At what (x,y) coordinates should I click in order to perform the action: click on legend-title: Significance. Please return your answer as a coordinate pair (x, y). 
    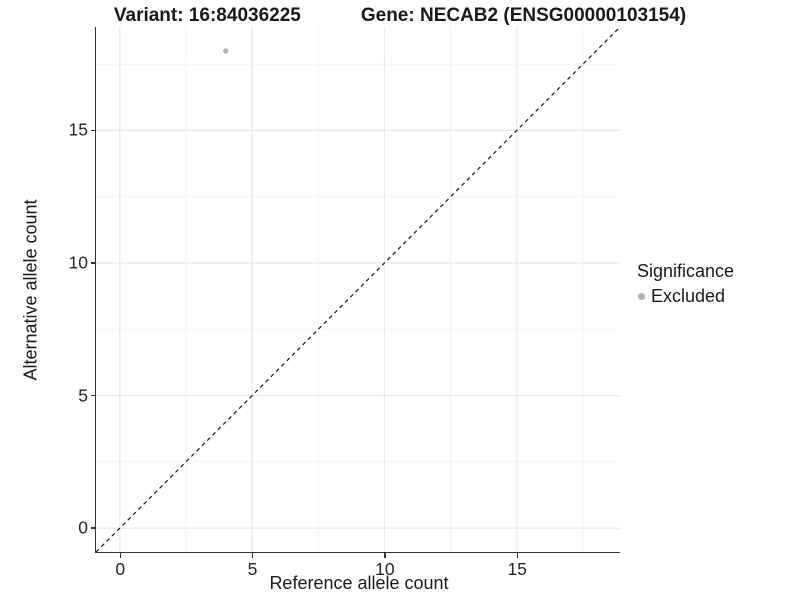
    Looking at the image, I should click on (686, 271).